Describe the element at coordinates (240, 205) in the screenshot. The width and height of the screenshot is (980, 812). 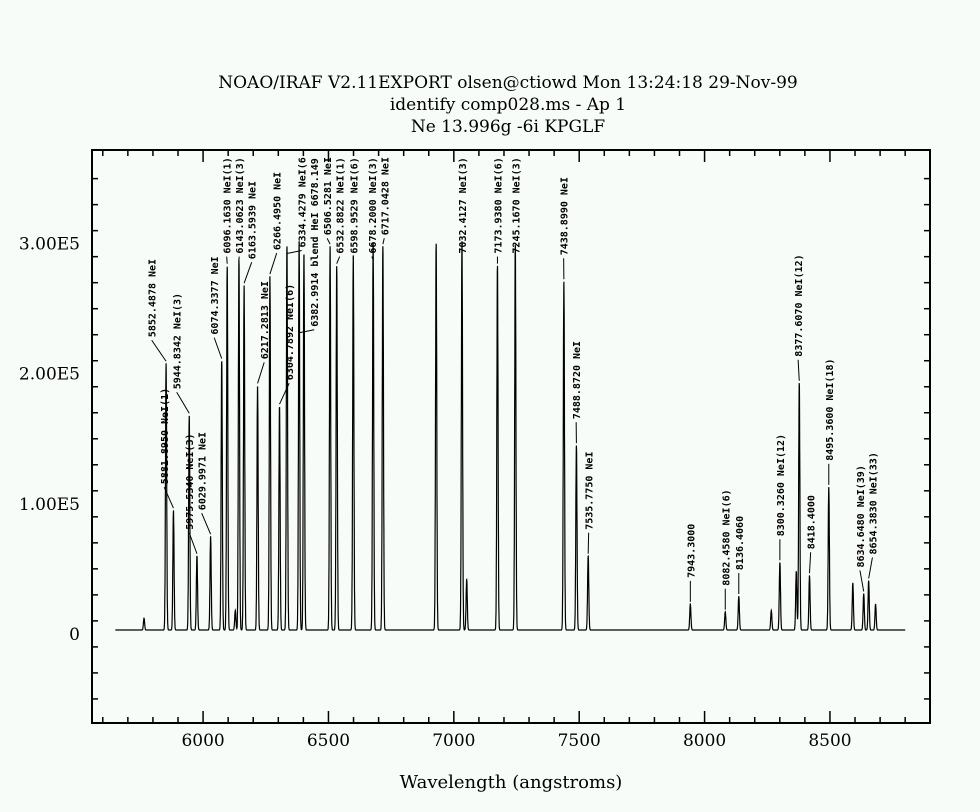
I see `line-label: 6143.0623 NeI(3)` at that location.